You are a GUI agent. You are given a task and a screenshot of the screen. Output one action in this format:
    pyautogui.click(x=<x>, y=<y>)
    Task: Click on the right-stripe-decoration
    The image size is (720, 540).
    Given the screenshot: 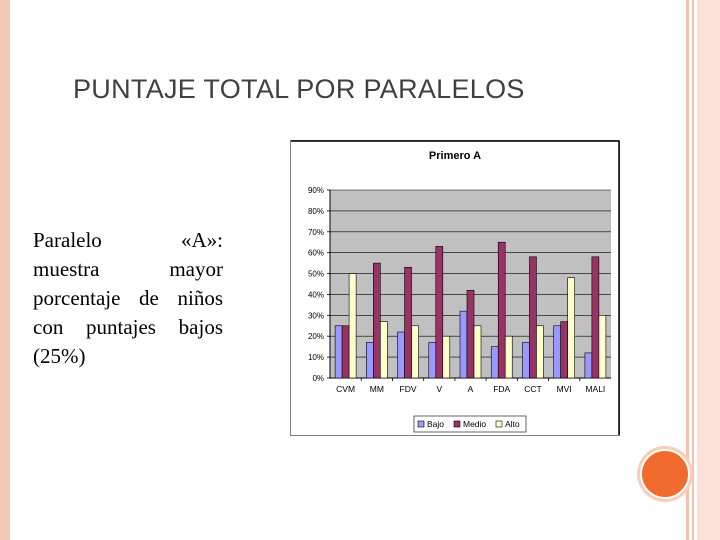 What is the action you would take?
    pyautogui.click(x=703, y=270)
    